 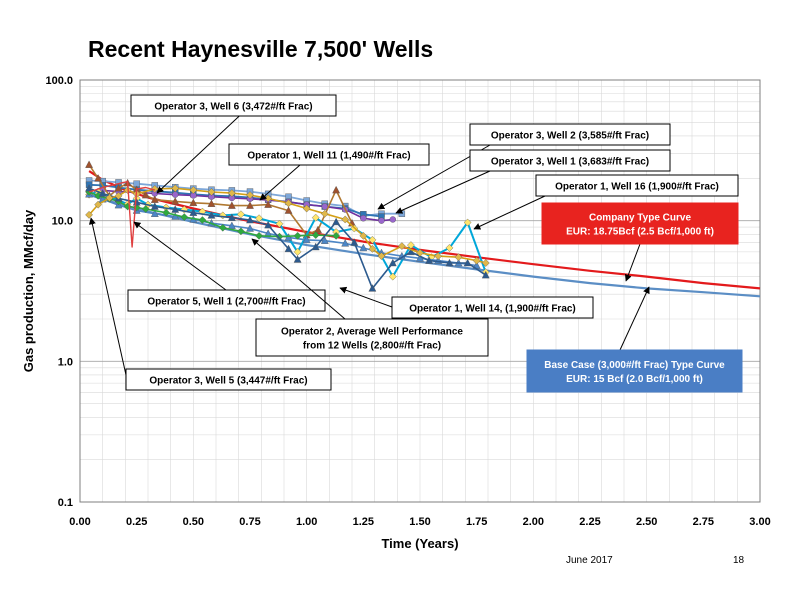 What do you see at coordinates (28, 290) in the screenshot?
I see `y-axis-label: Gas production, MMcf/day` at bounding box center [28, 290].